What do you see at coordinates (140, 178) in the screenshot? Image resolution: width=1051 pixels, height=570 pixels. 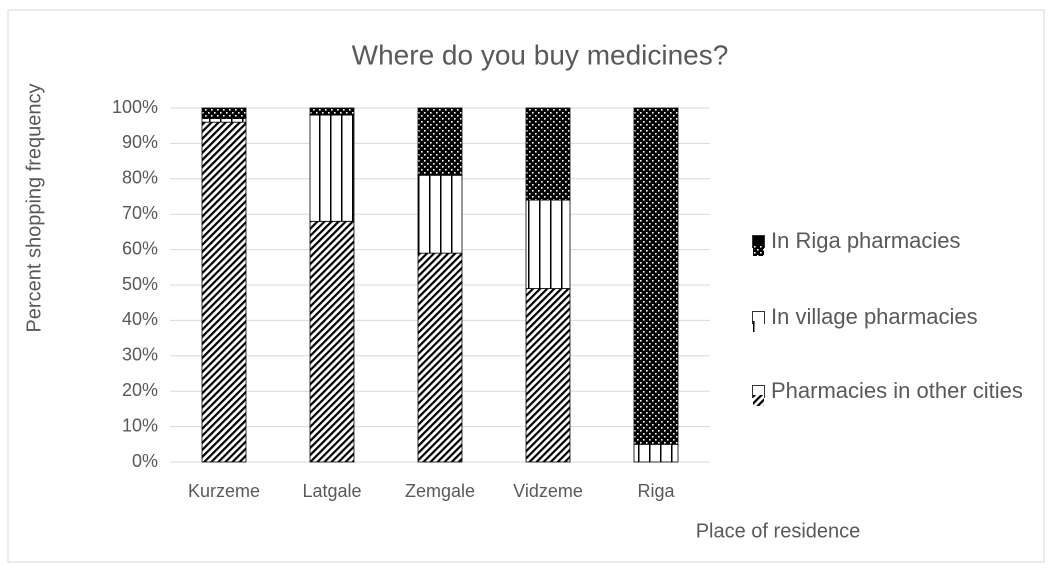 I see `y-tick-label: 80%` at bounding box center [140, 178].